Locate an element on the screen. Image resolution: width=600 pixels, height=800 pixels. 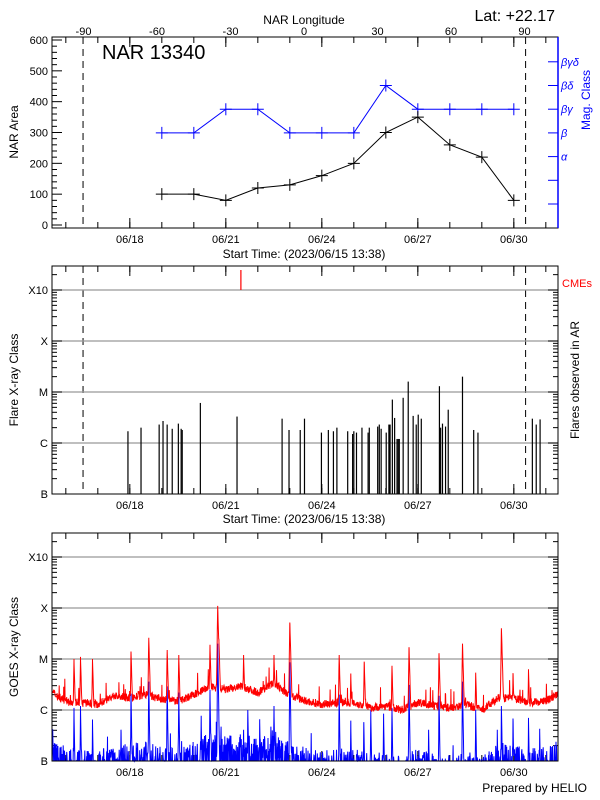
area-line is located at coordinates (338, 158).